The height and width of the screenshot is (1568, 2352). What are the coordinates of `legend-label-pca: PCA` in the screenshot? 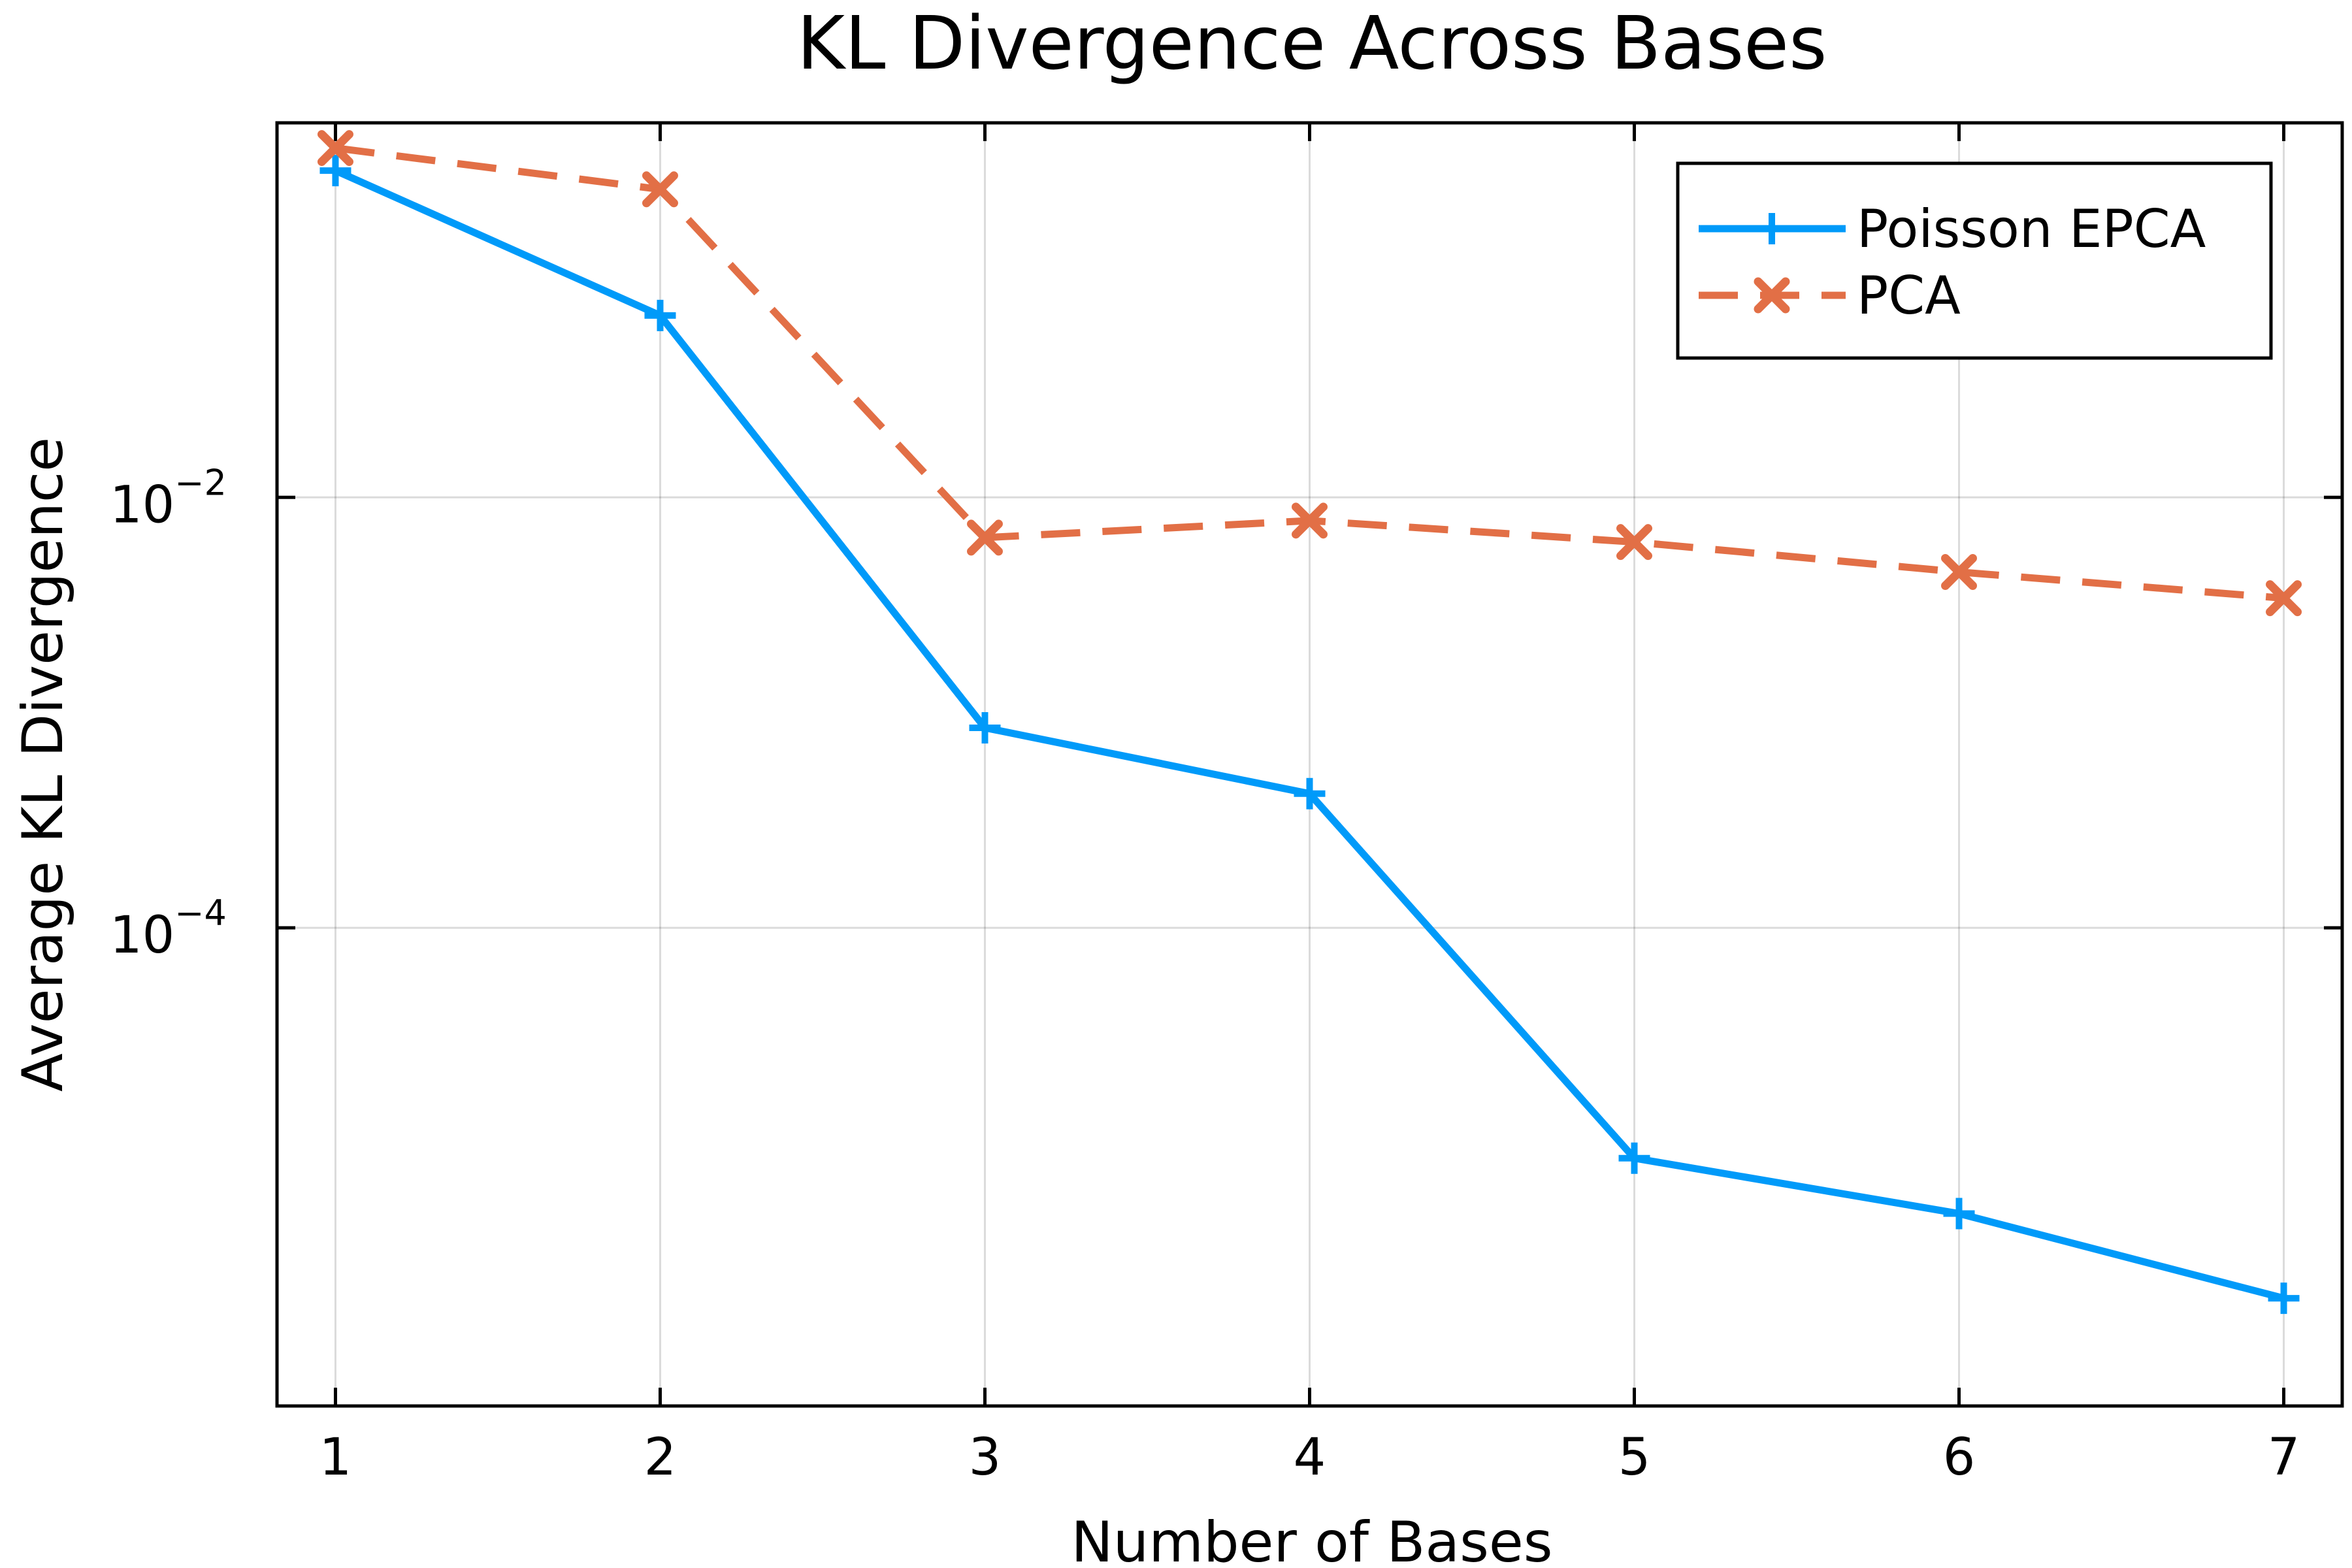 It's located at (1909, 295).